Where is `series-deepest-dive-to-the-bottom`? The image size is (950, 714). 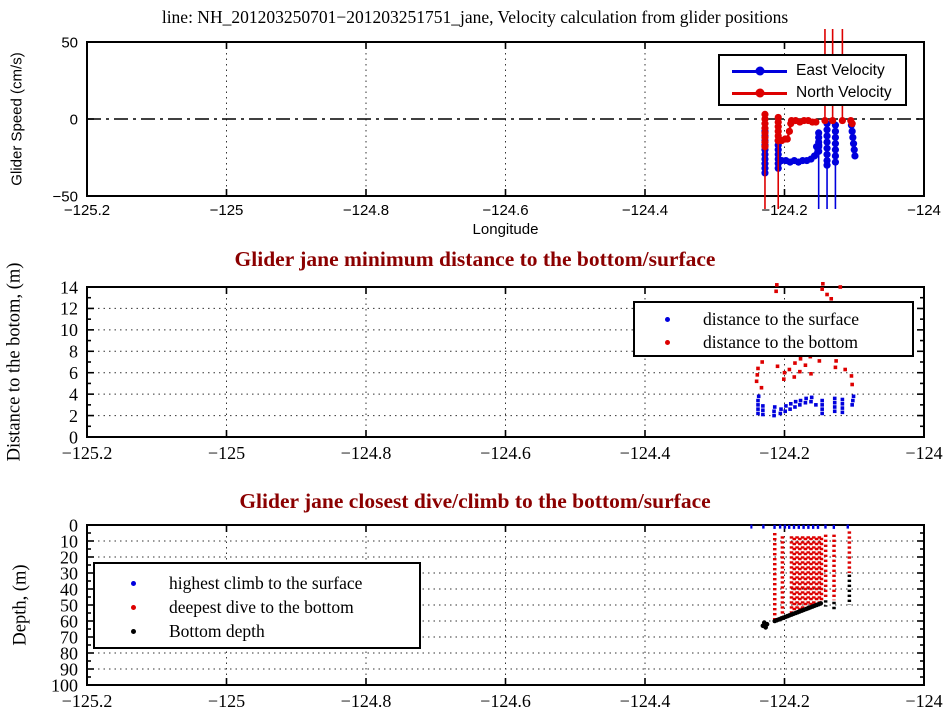
series-deepest-dive-to-the-bottom is located at coordinates (812, 575).